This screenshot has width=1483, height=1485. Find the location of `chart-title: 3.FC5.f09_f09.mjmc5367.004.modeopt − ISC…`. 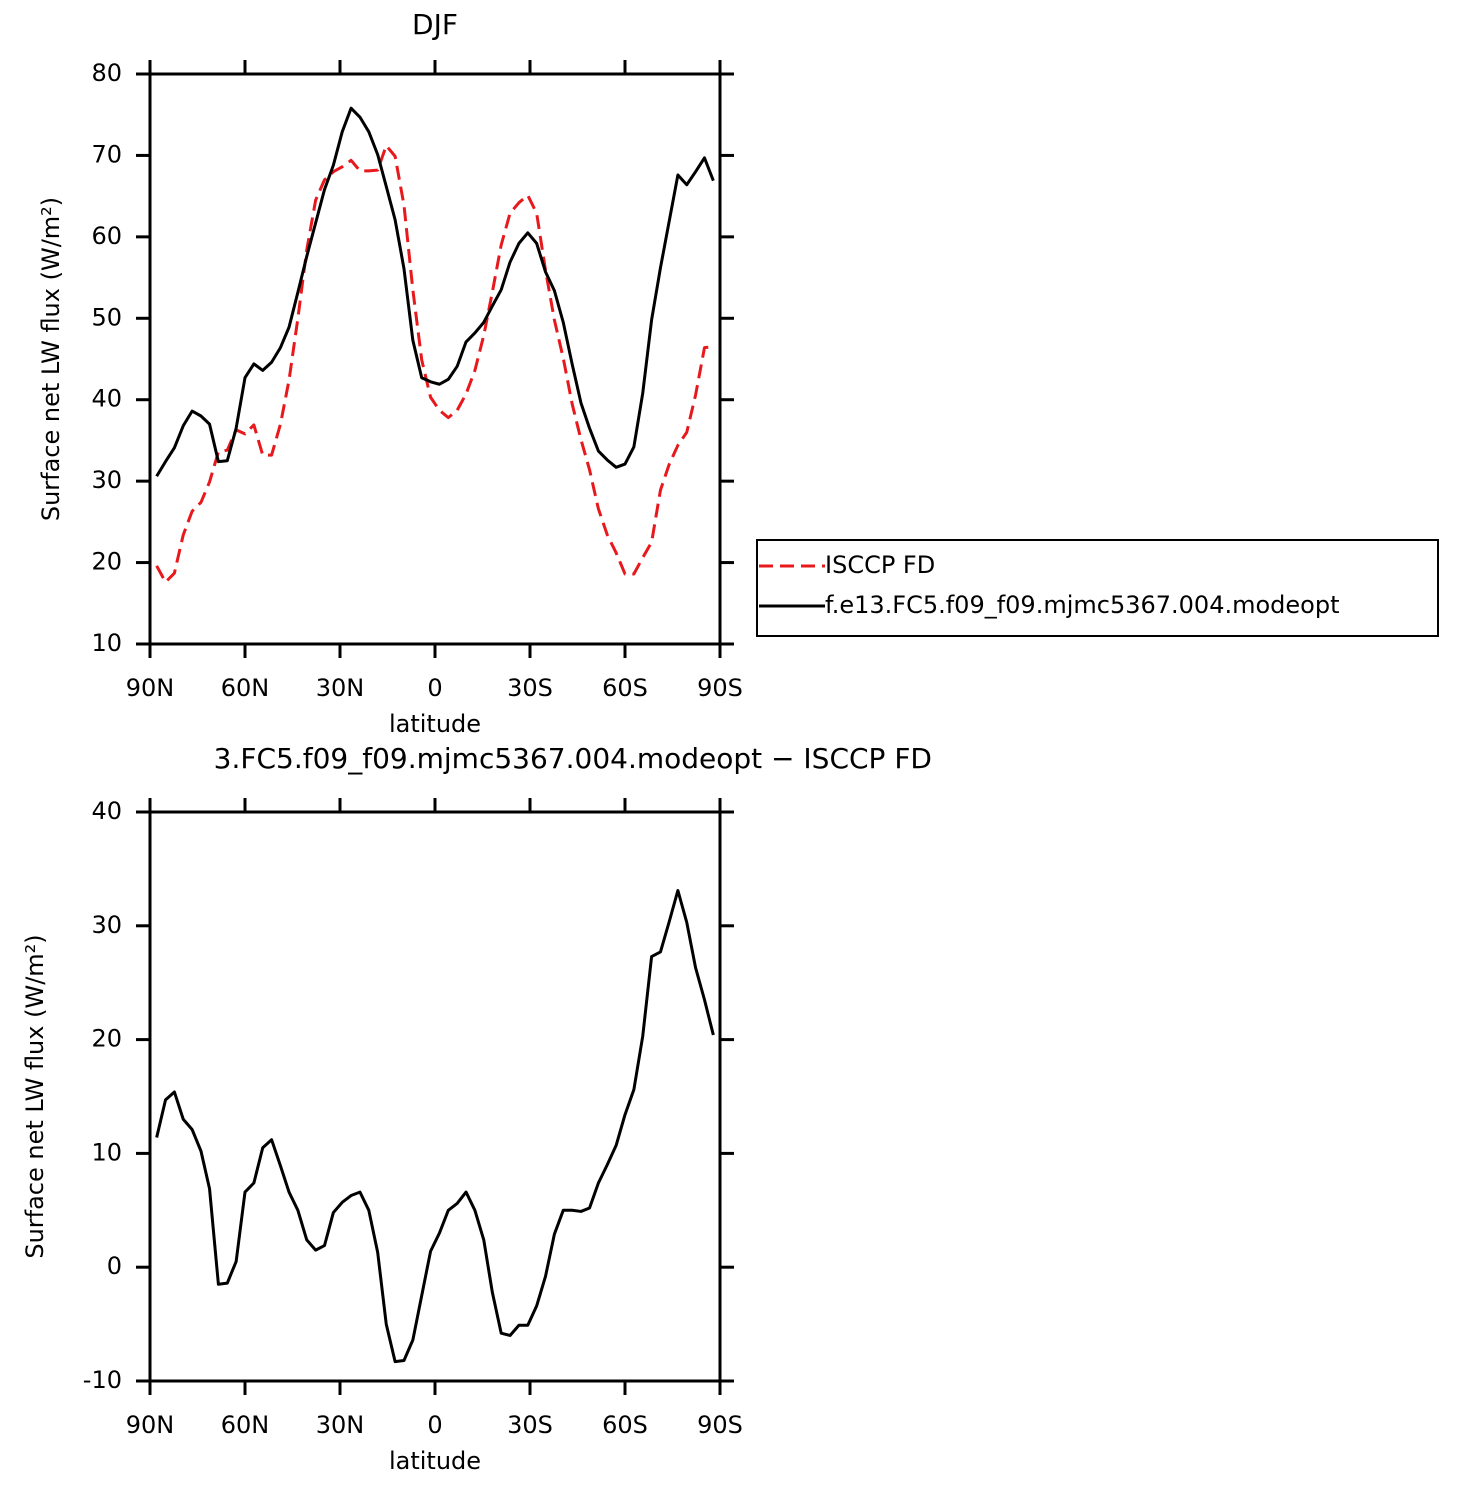

chart-title: 3.FC5.f09_f09.mjmc5367.004.modeopt − ISC… is located at coordinates (573, 758).